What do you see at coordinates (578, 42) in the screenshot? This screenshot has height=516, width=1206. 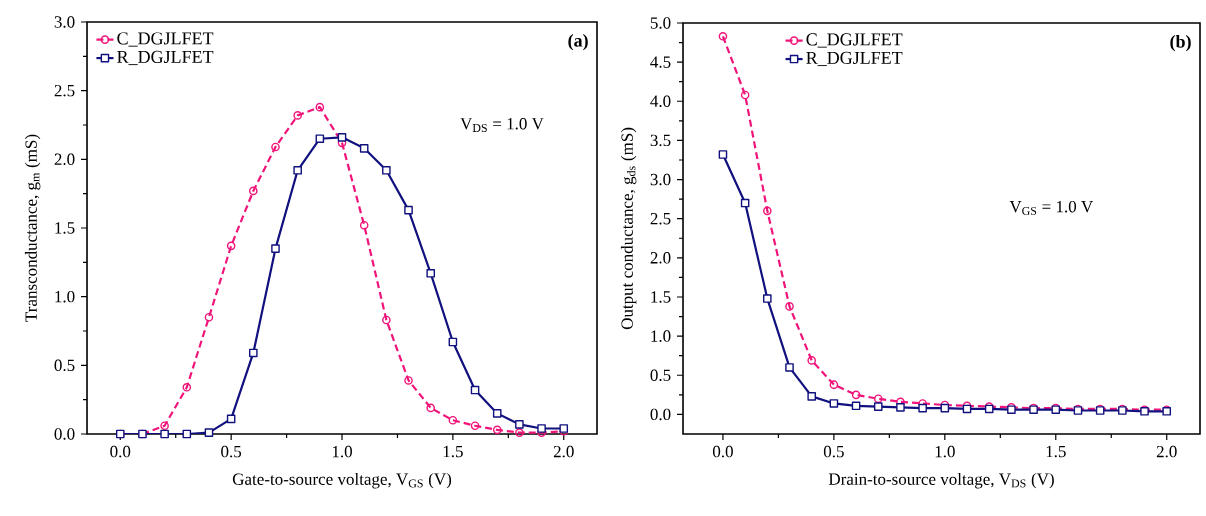 I see `annotation: (a)` at bounding box center [578, 42].